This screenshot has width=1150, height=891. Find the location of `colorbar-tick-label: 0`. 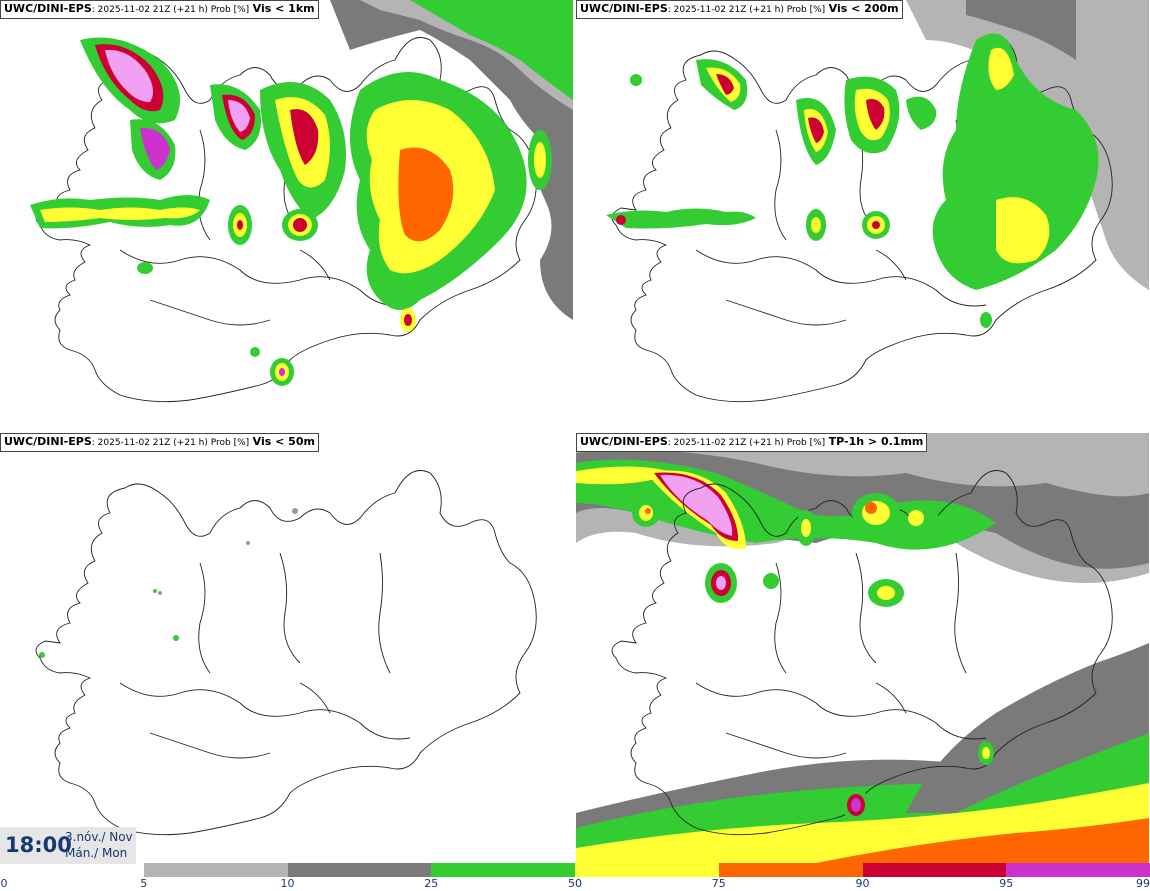

colorbar-tick-label: 0 is located at coordinates (4, 883).